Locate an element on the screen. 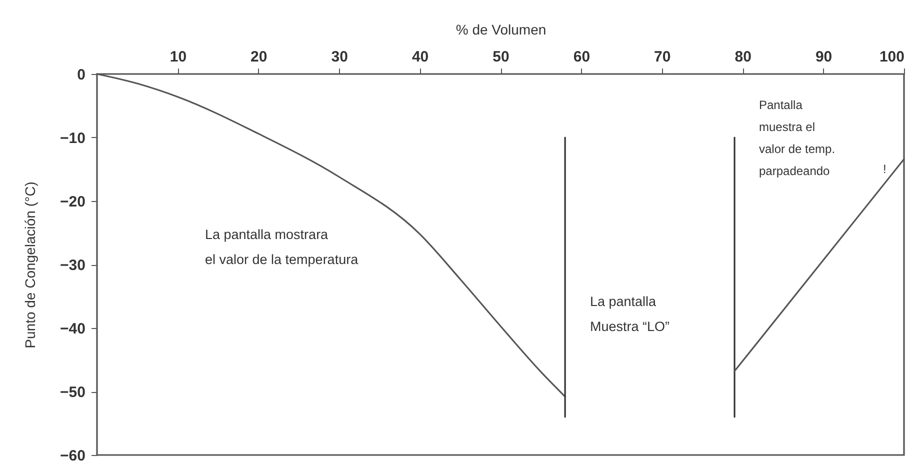 The height and width of the screenshot is (462, 915). x-axis-title: % de Volumen is located at coordinates (501, 30).